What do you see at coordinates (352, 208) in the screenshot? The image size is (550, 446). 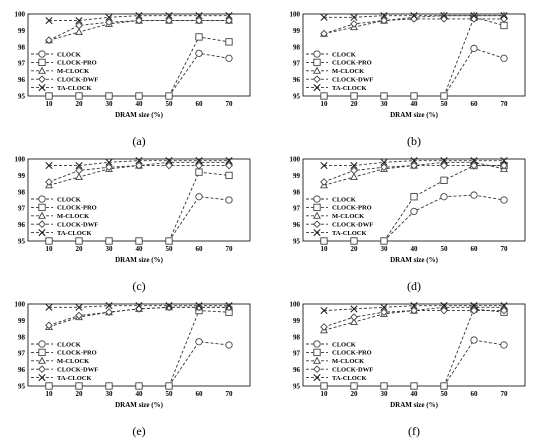 I see `legend-label: CLOCK-PRO` at bounding box center [352, 208].